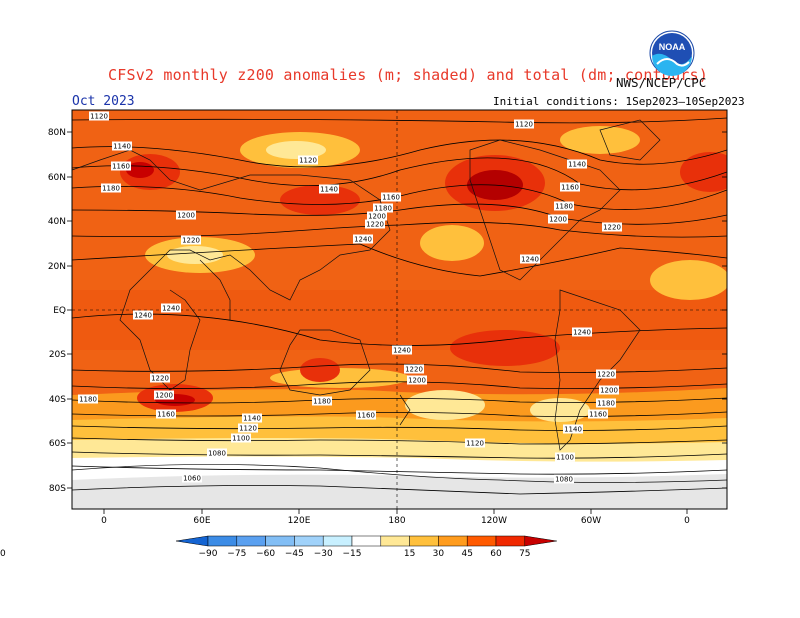 The width and height of the screenshot is (800, 618). I want to click on agency-label: NWS/NCEP/CPC, so click(661, 82).